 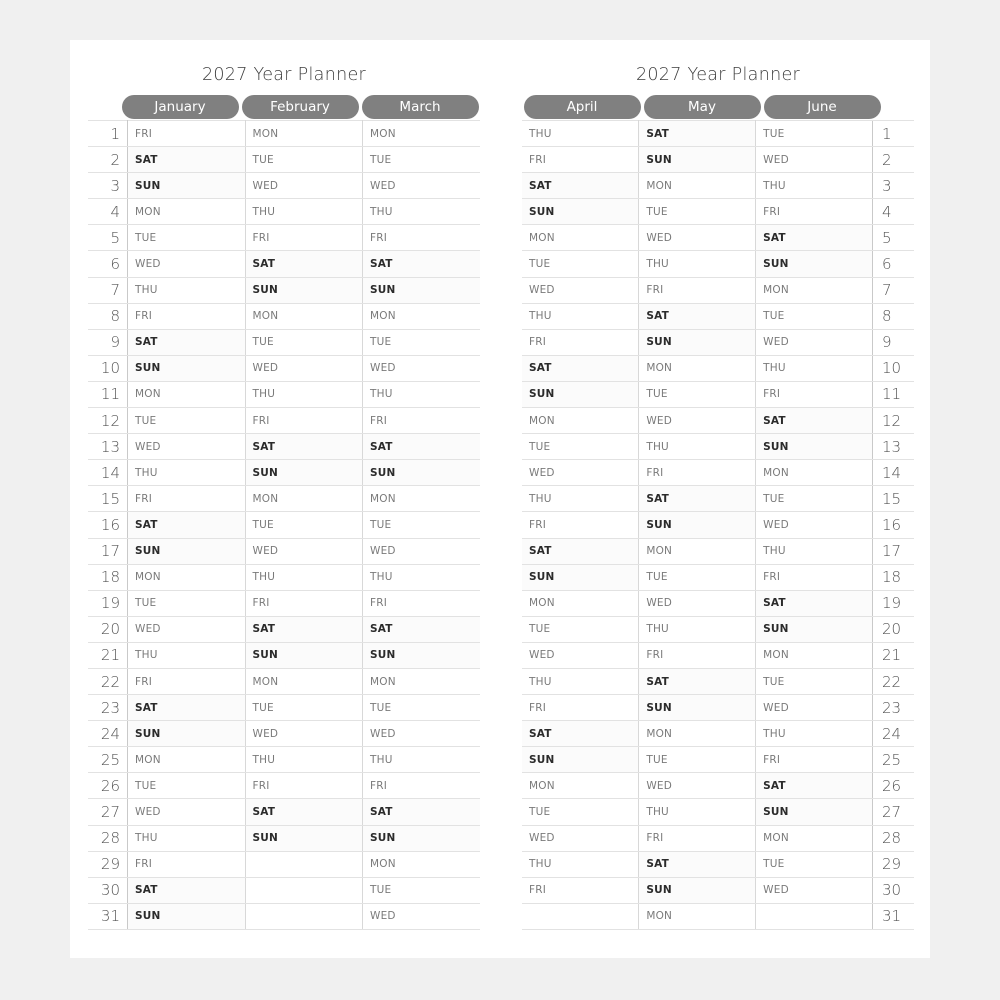 I want to click on month-pill-may: May, so click(x=702, y=107).